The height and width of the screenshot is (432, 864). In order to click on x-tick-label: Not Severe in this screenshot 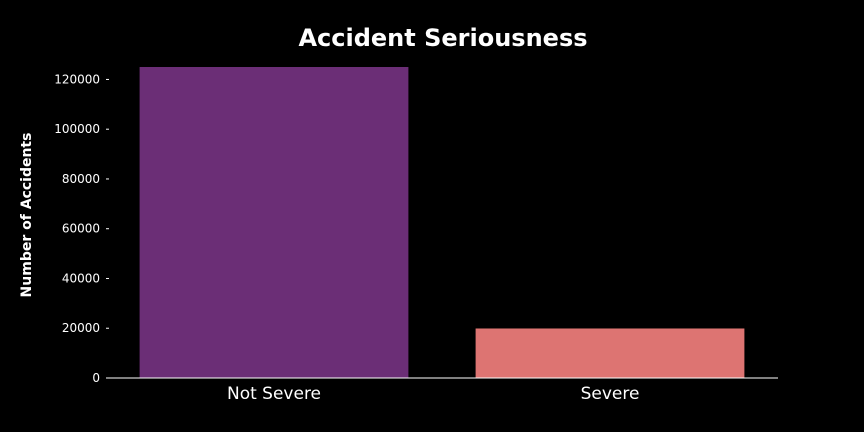, I will do `click(274, 394)`.